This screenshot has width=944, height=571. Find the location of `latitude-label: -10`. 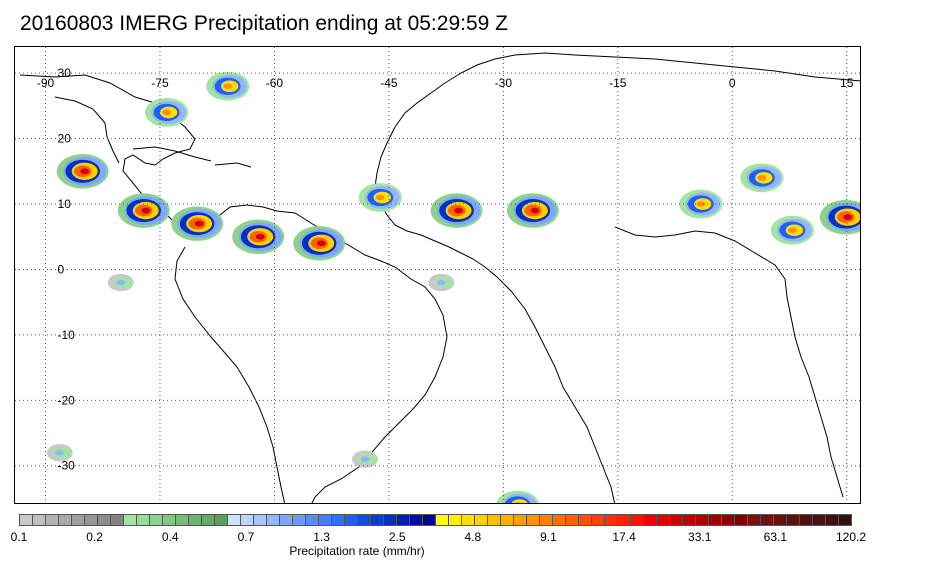

latitude-label: -10 is located at coordinates (67, 335).